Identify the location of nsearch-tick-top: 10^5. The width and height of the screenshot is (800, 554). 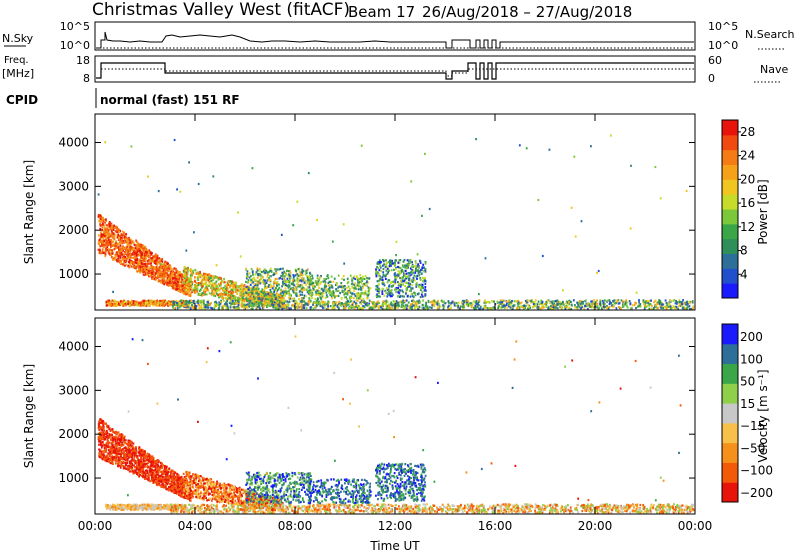
(723, 26).